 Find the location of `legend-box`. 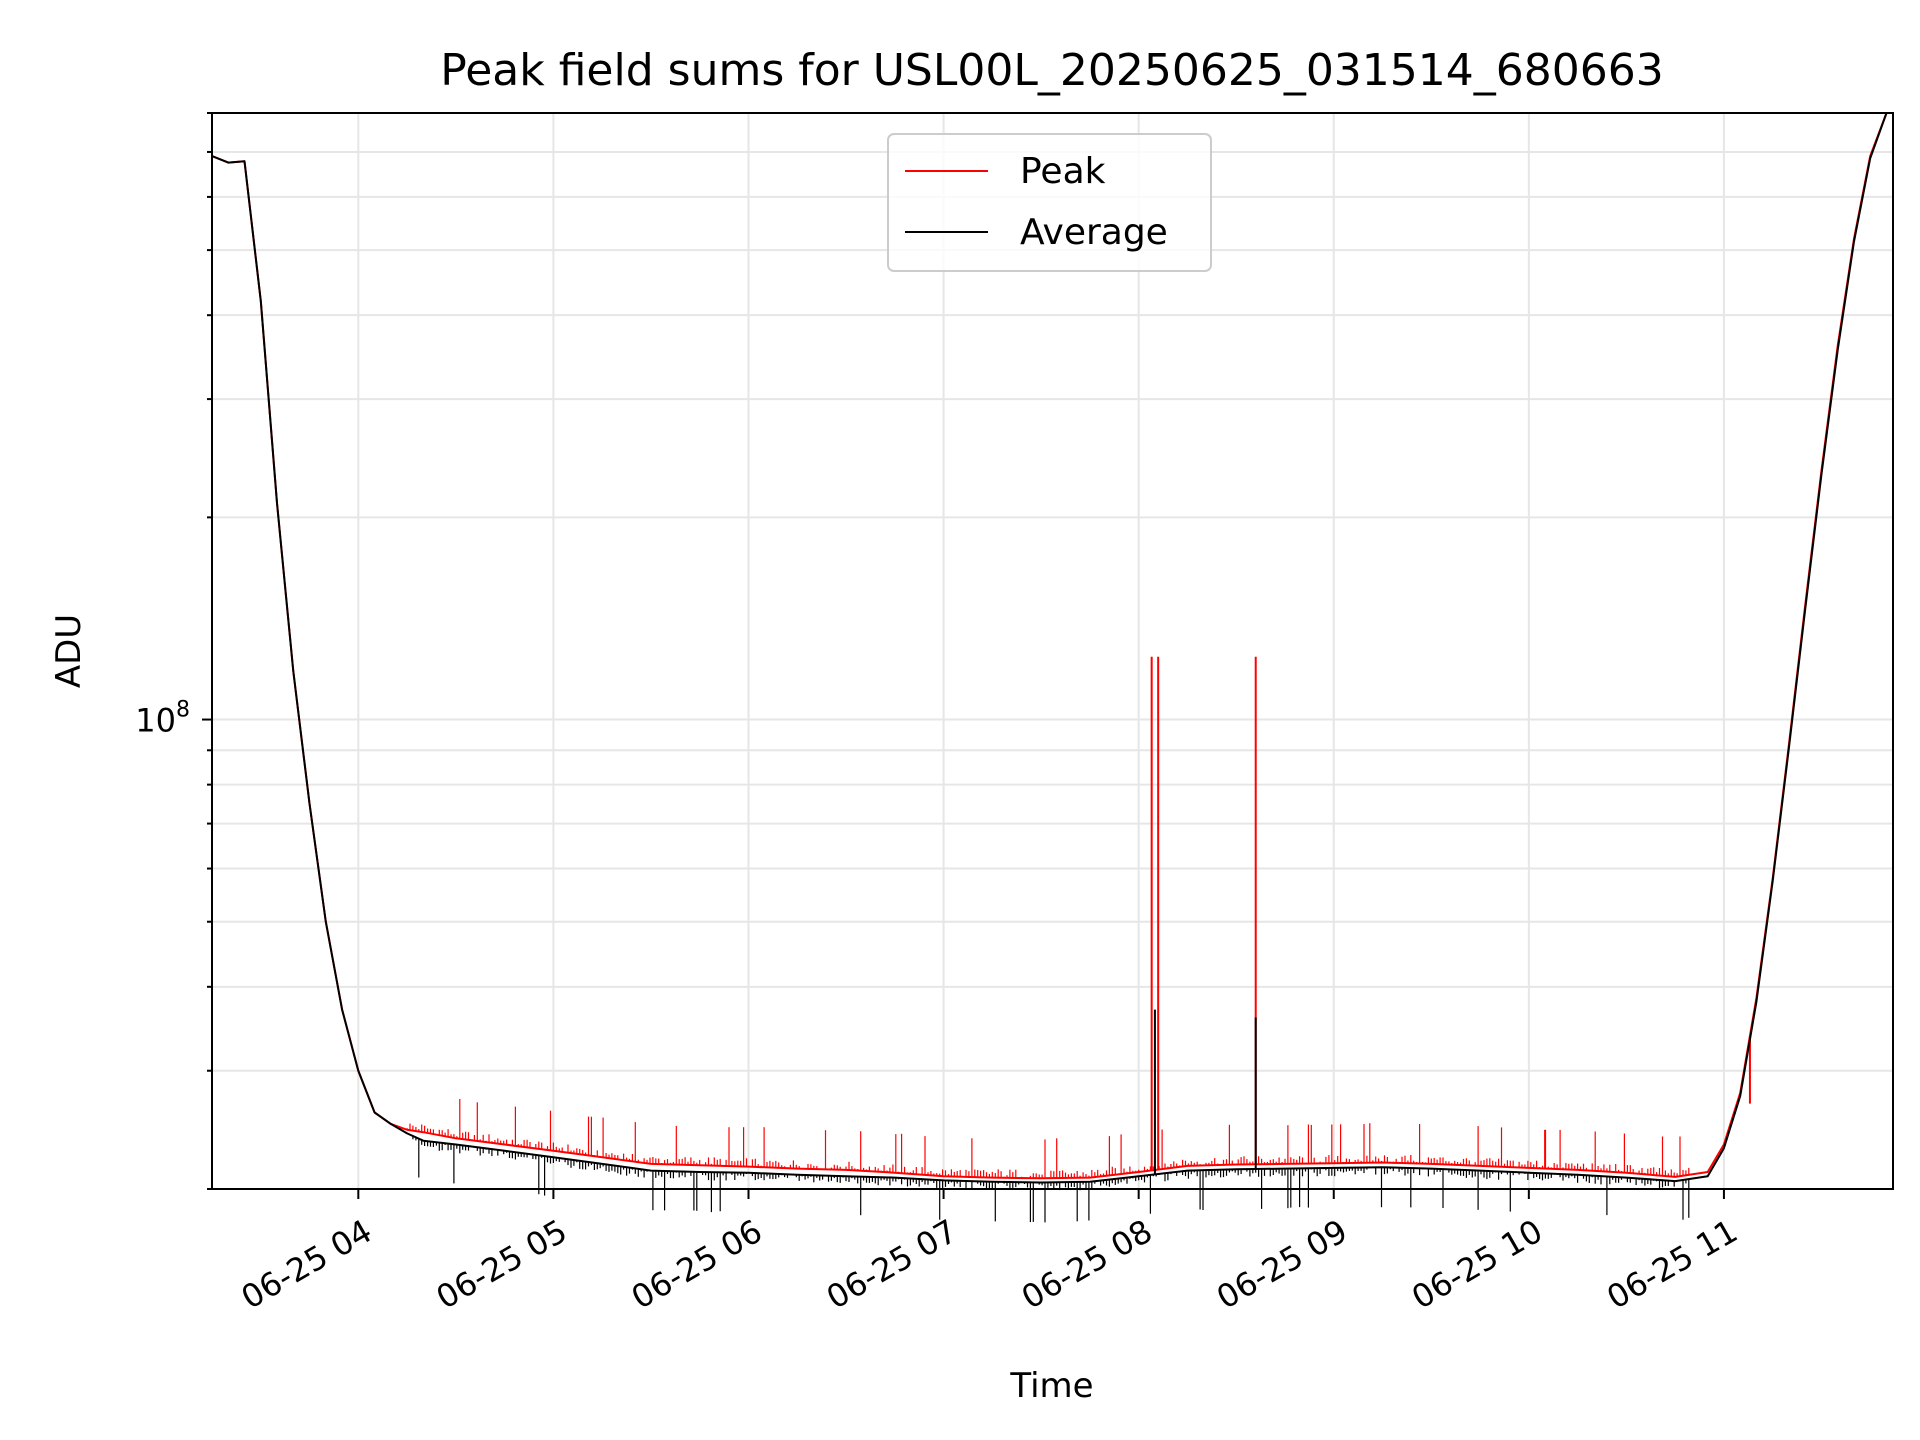

legend-box is located at coordinates (1049, 202).